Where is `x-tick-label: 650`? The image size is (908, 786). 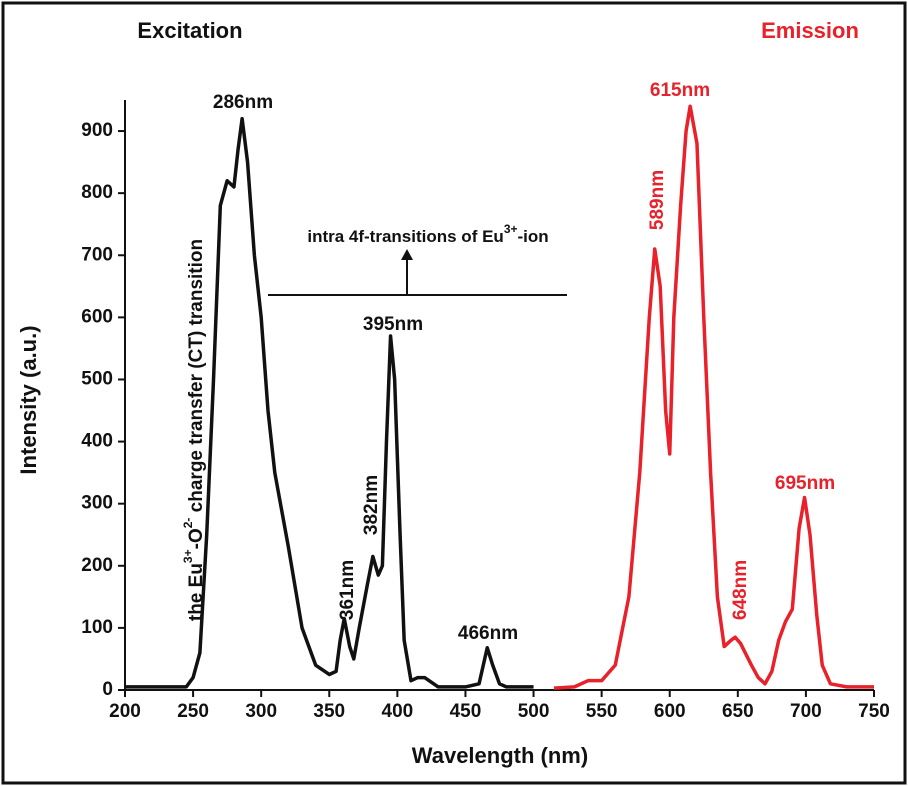
x-tick-label: 650 is located at coordinates (738, 711).